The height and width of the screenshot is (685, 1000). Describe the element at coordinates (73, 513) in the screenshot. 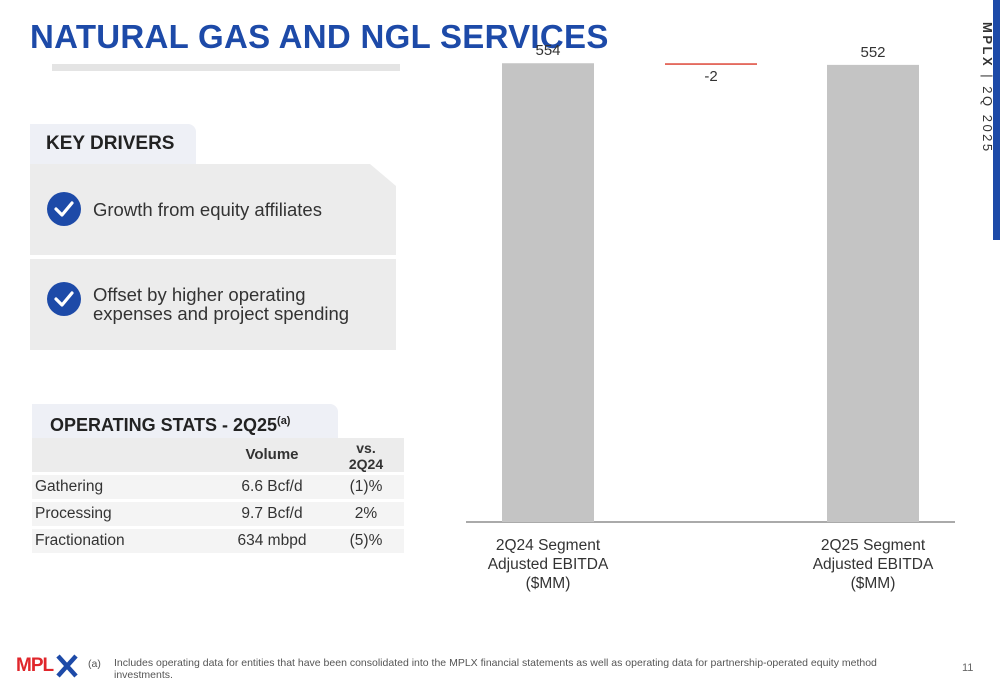

I see `row-name: Processing` at that location.